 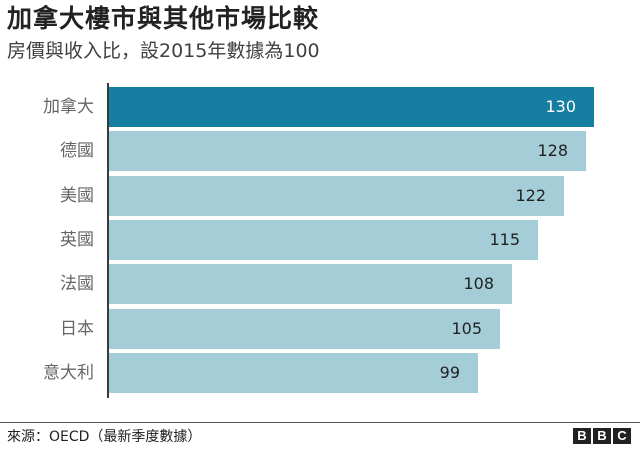 I want to click on bar-uk: 115, so click(x=323, y=240).